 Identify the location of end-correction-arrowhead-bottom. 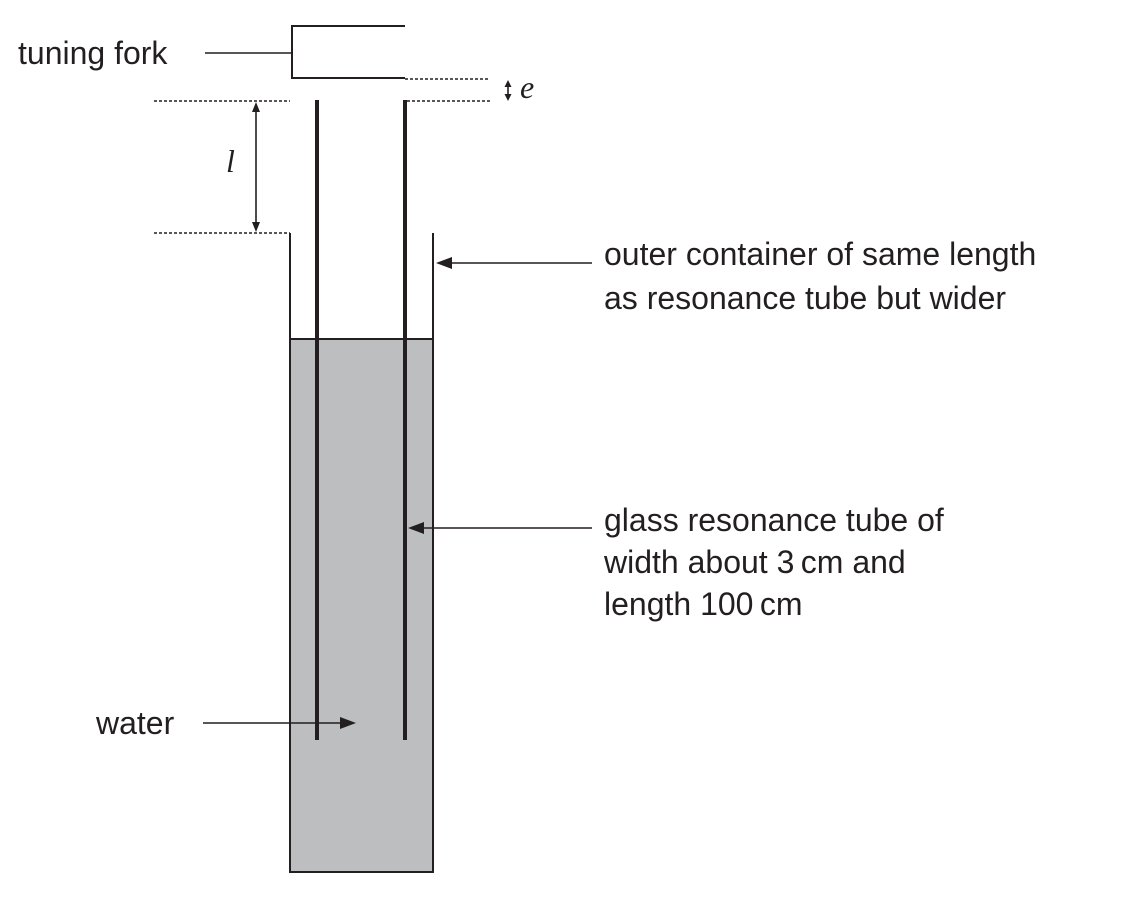
(508, 97).